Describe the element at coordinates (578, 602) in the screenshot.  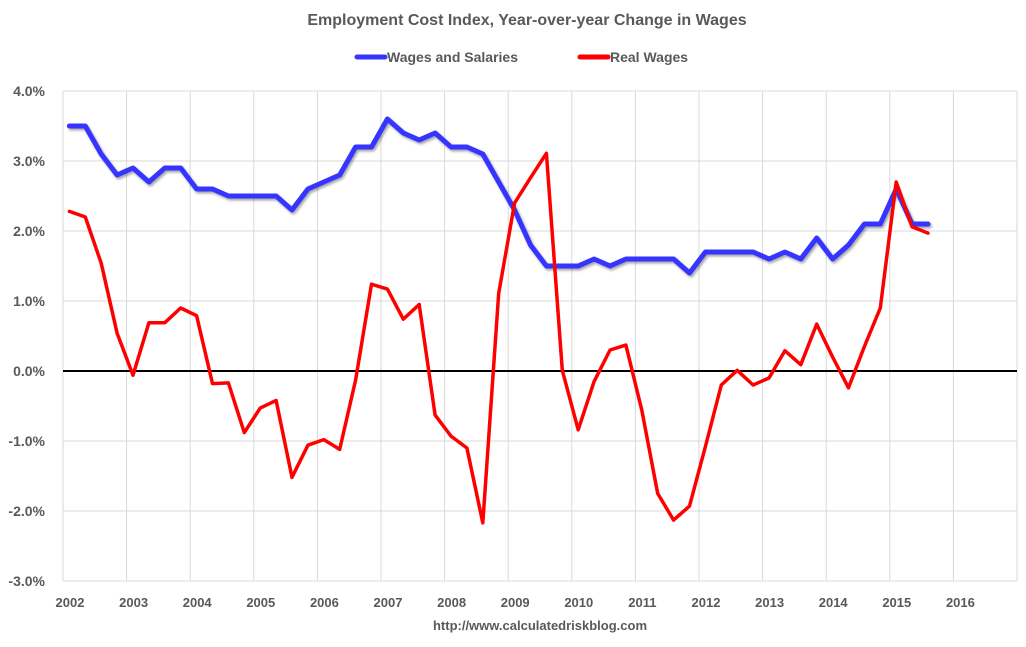
I see `x-tick-label: 2010` at that location.